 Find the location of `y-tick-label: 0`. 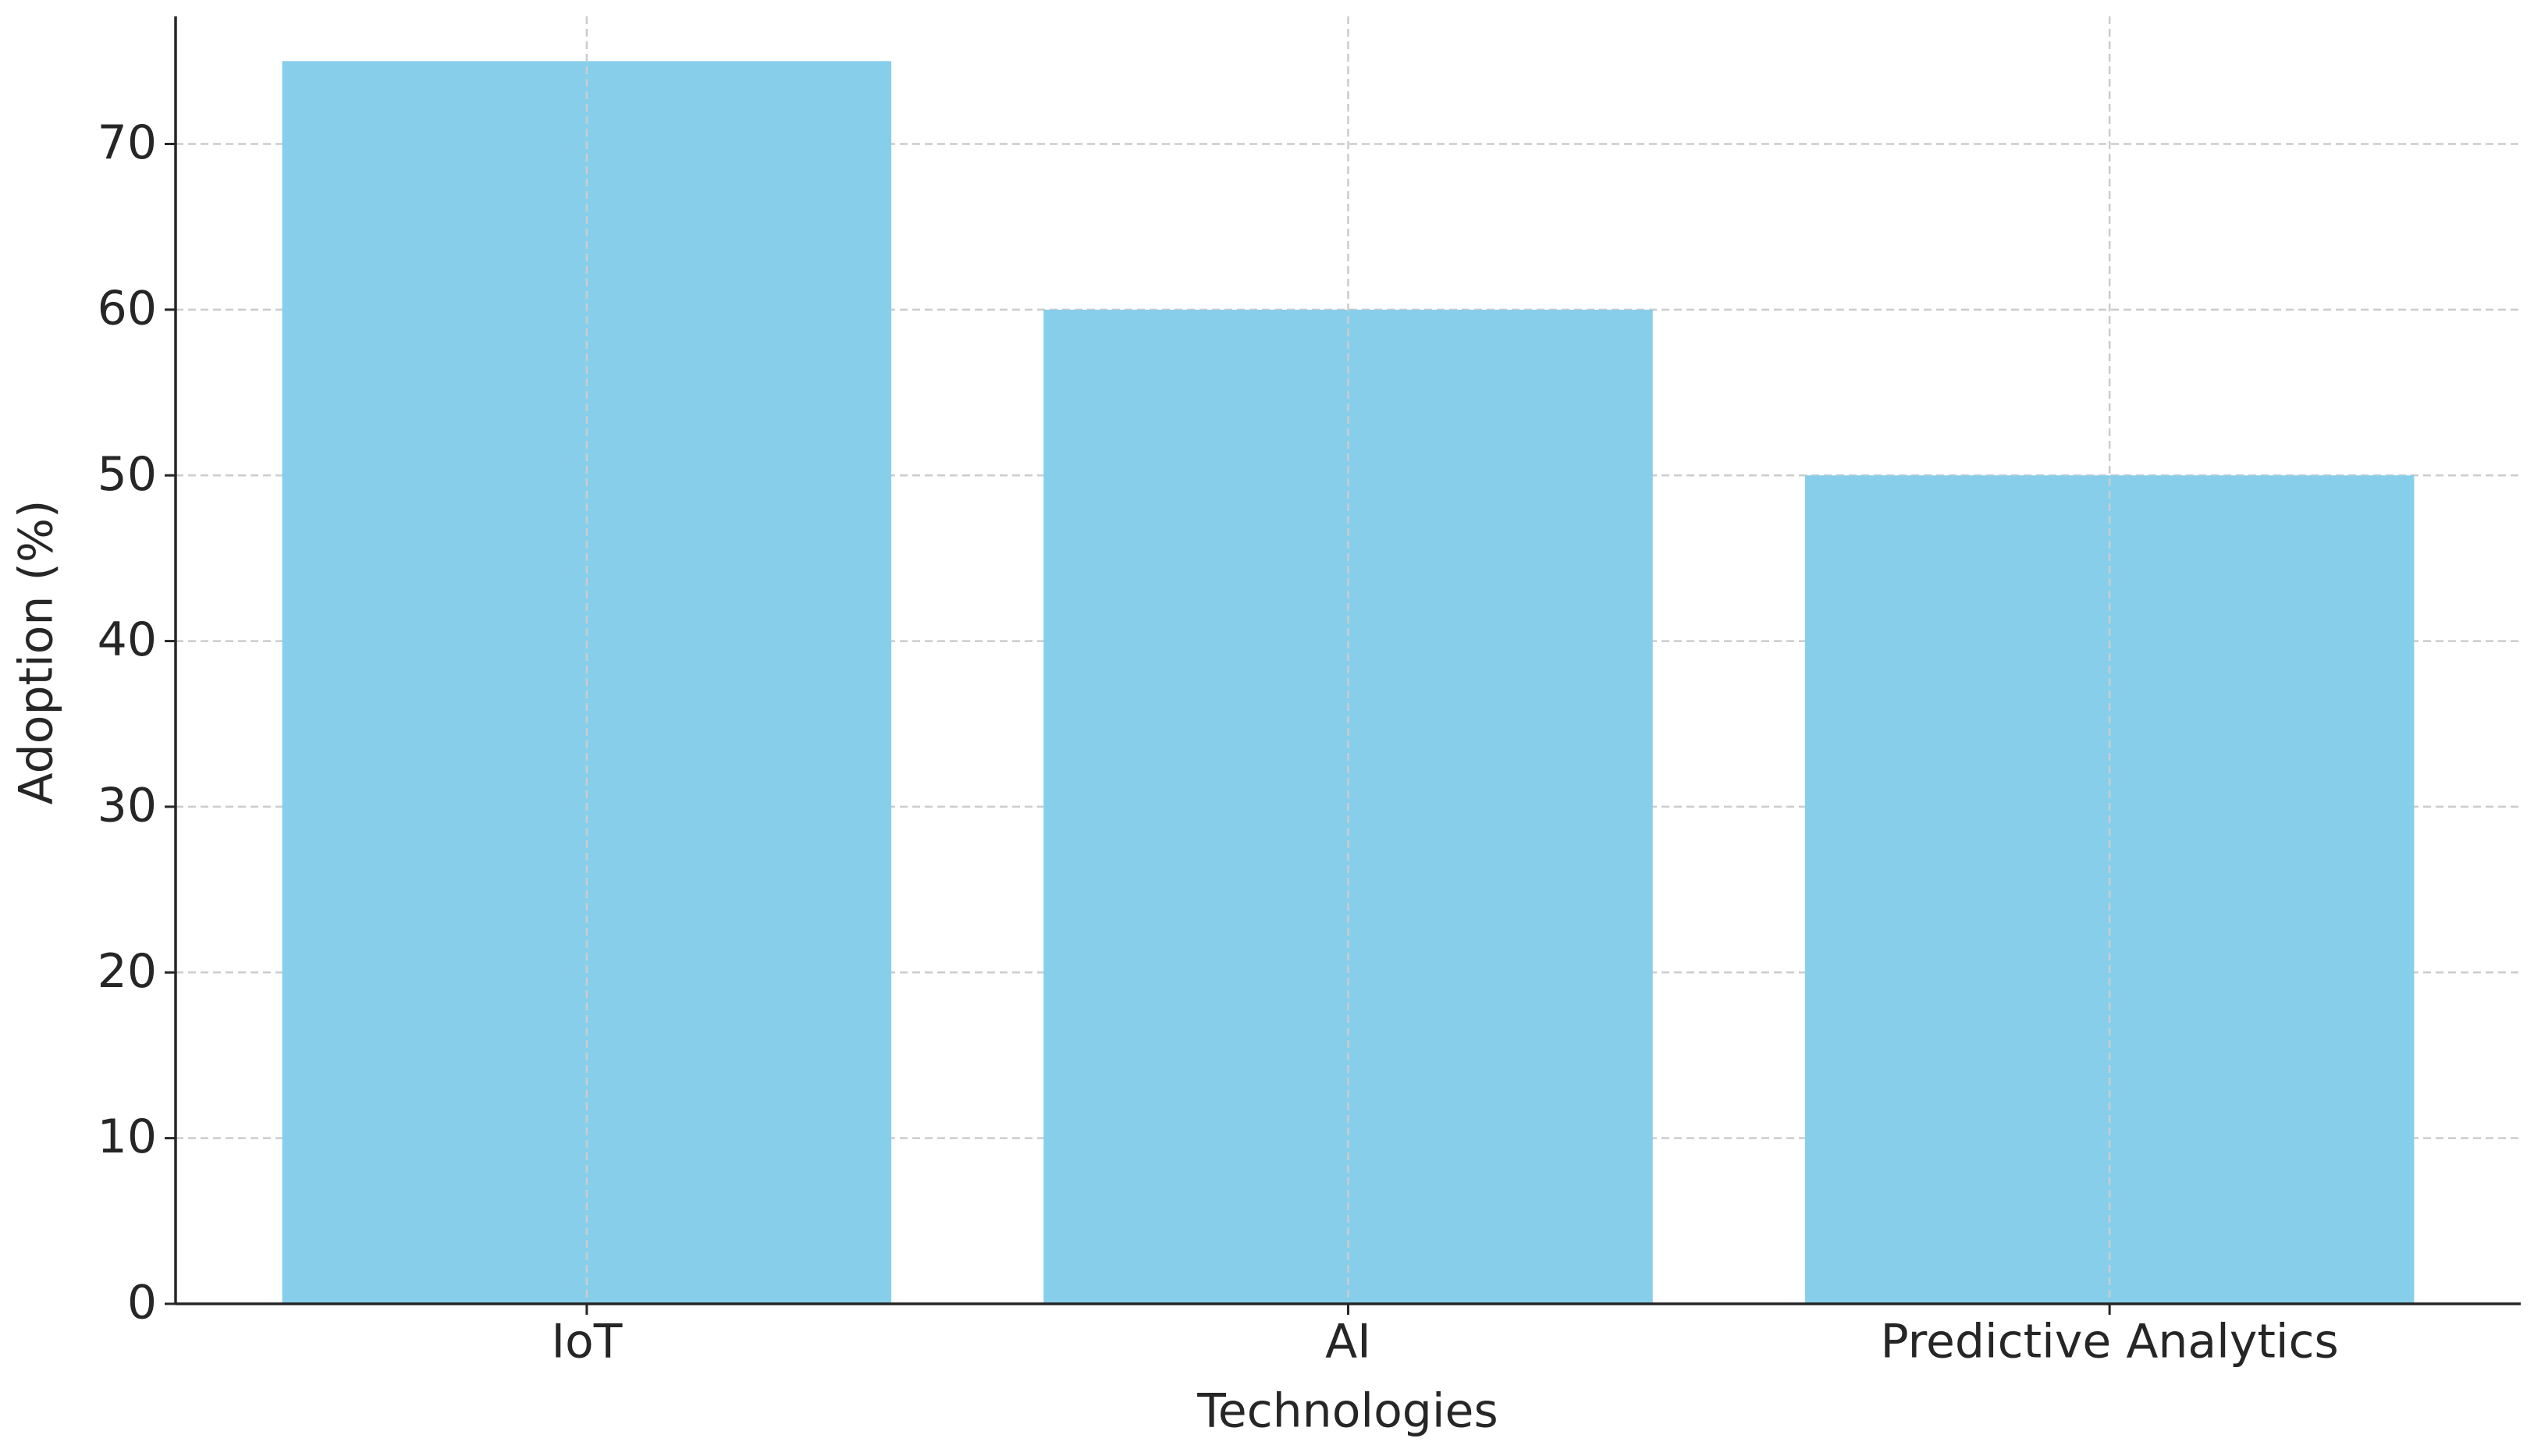

y-tick-label: 0 is located at coordinates (142, 1303).